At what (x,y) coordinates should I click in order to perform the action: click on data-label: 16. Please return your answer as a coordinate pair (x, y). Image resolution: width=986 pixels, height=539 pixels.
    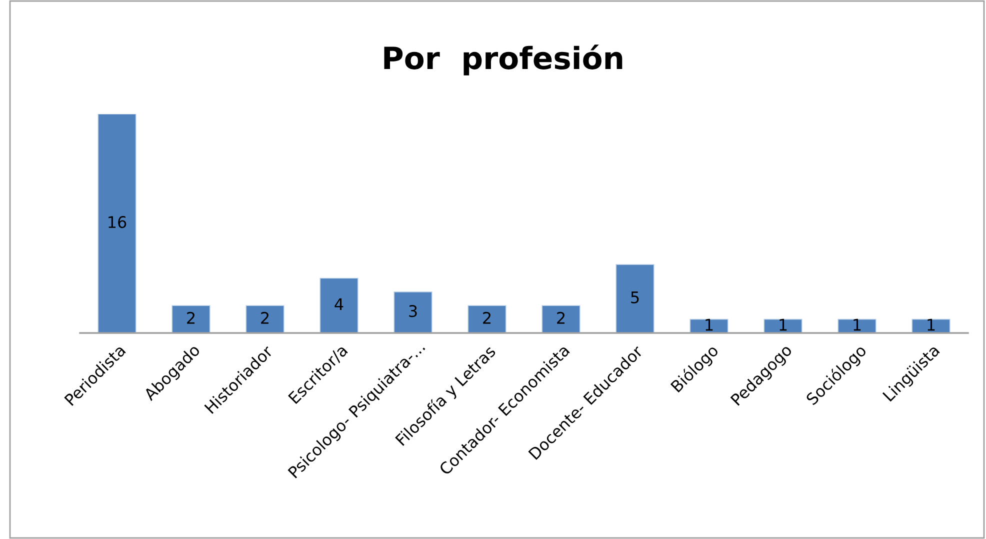
    Looking at the image, I should click on (117, 222).